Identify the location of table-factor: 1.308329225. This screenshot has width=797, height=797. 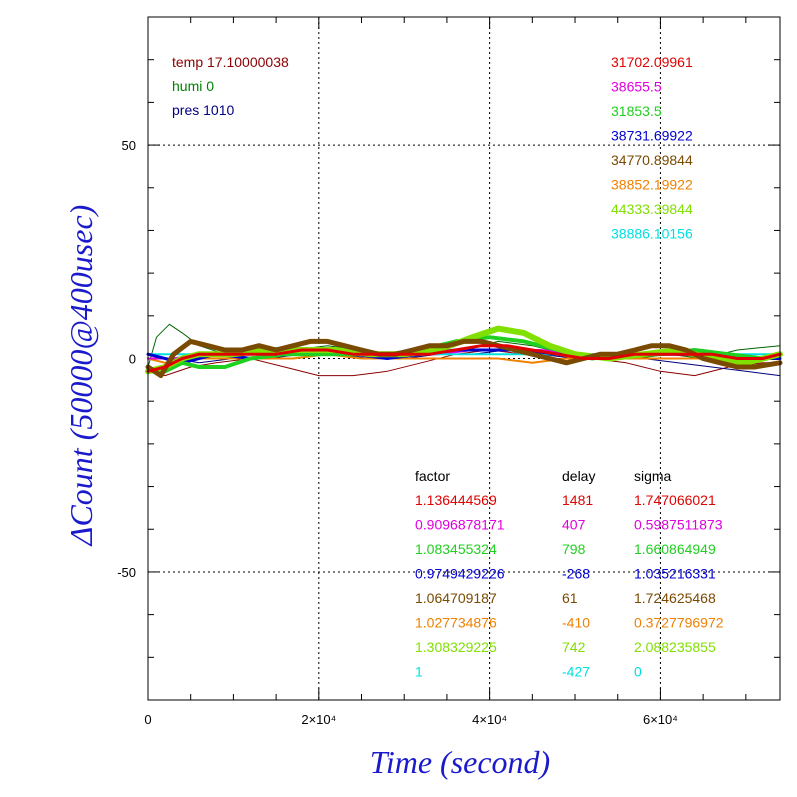
(456, 647).